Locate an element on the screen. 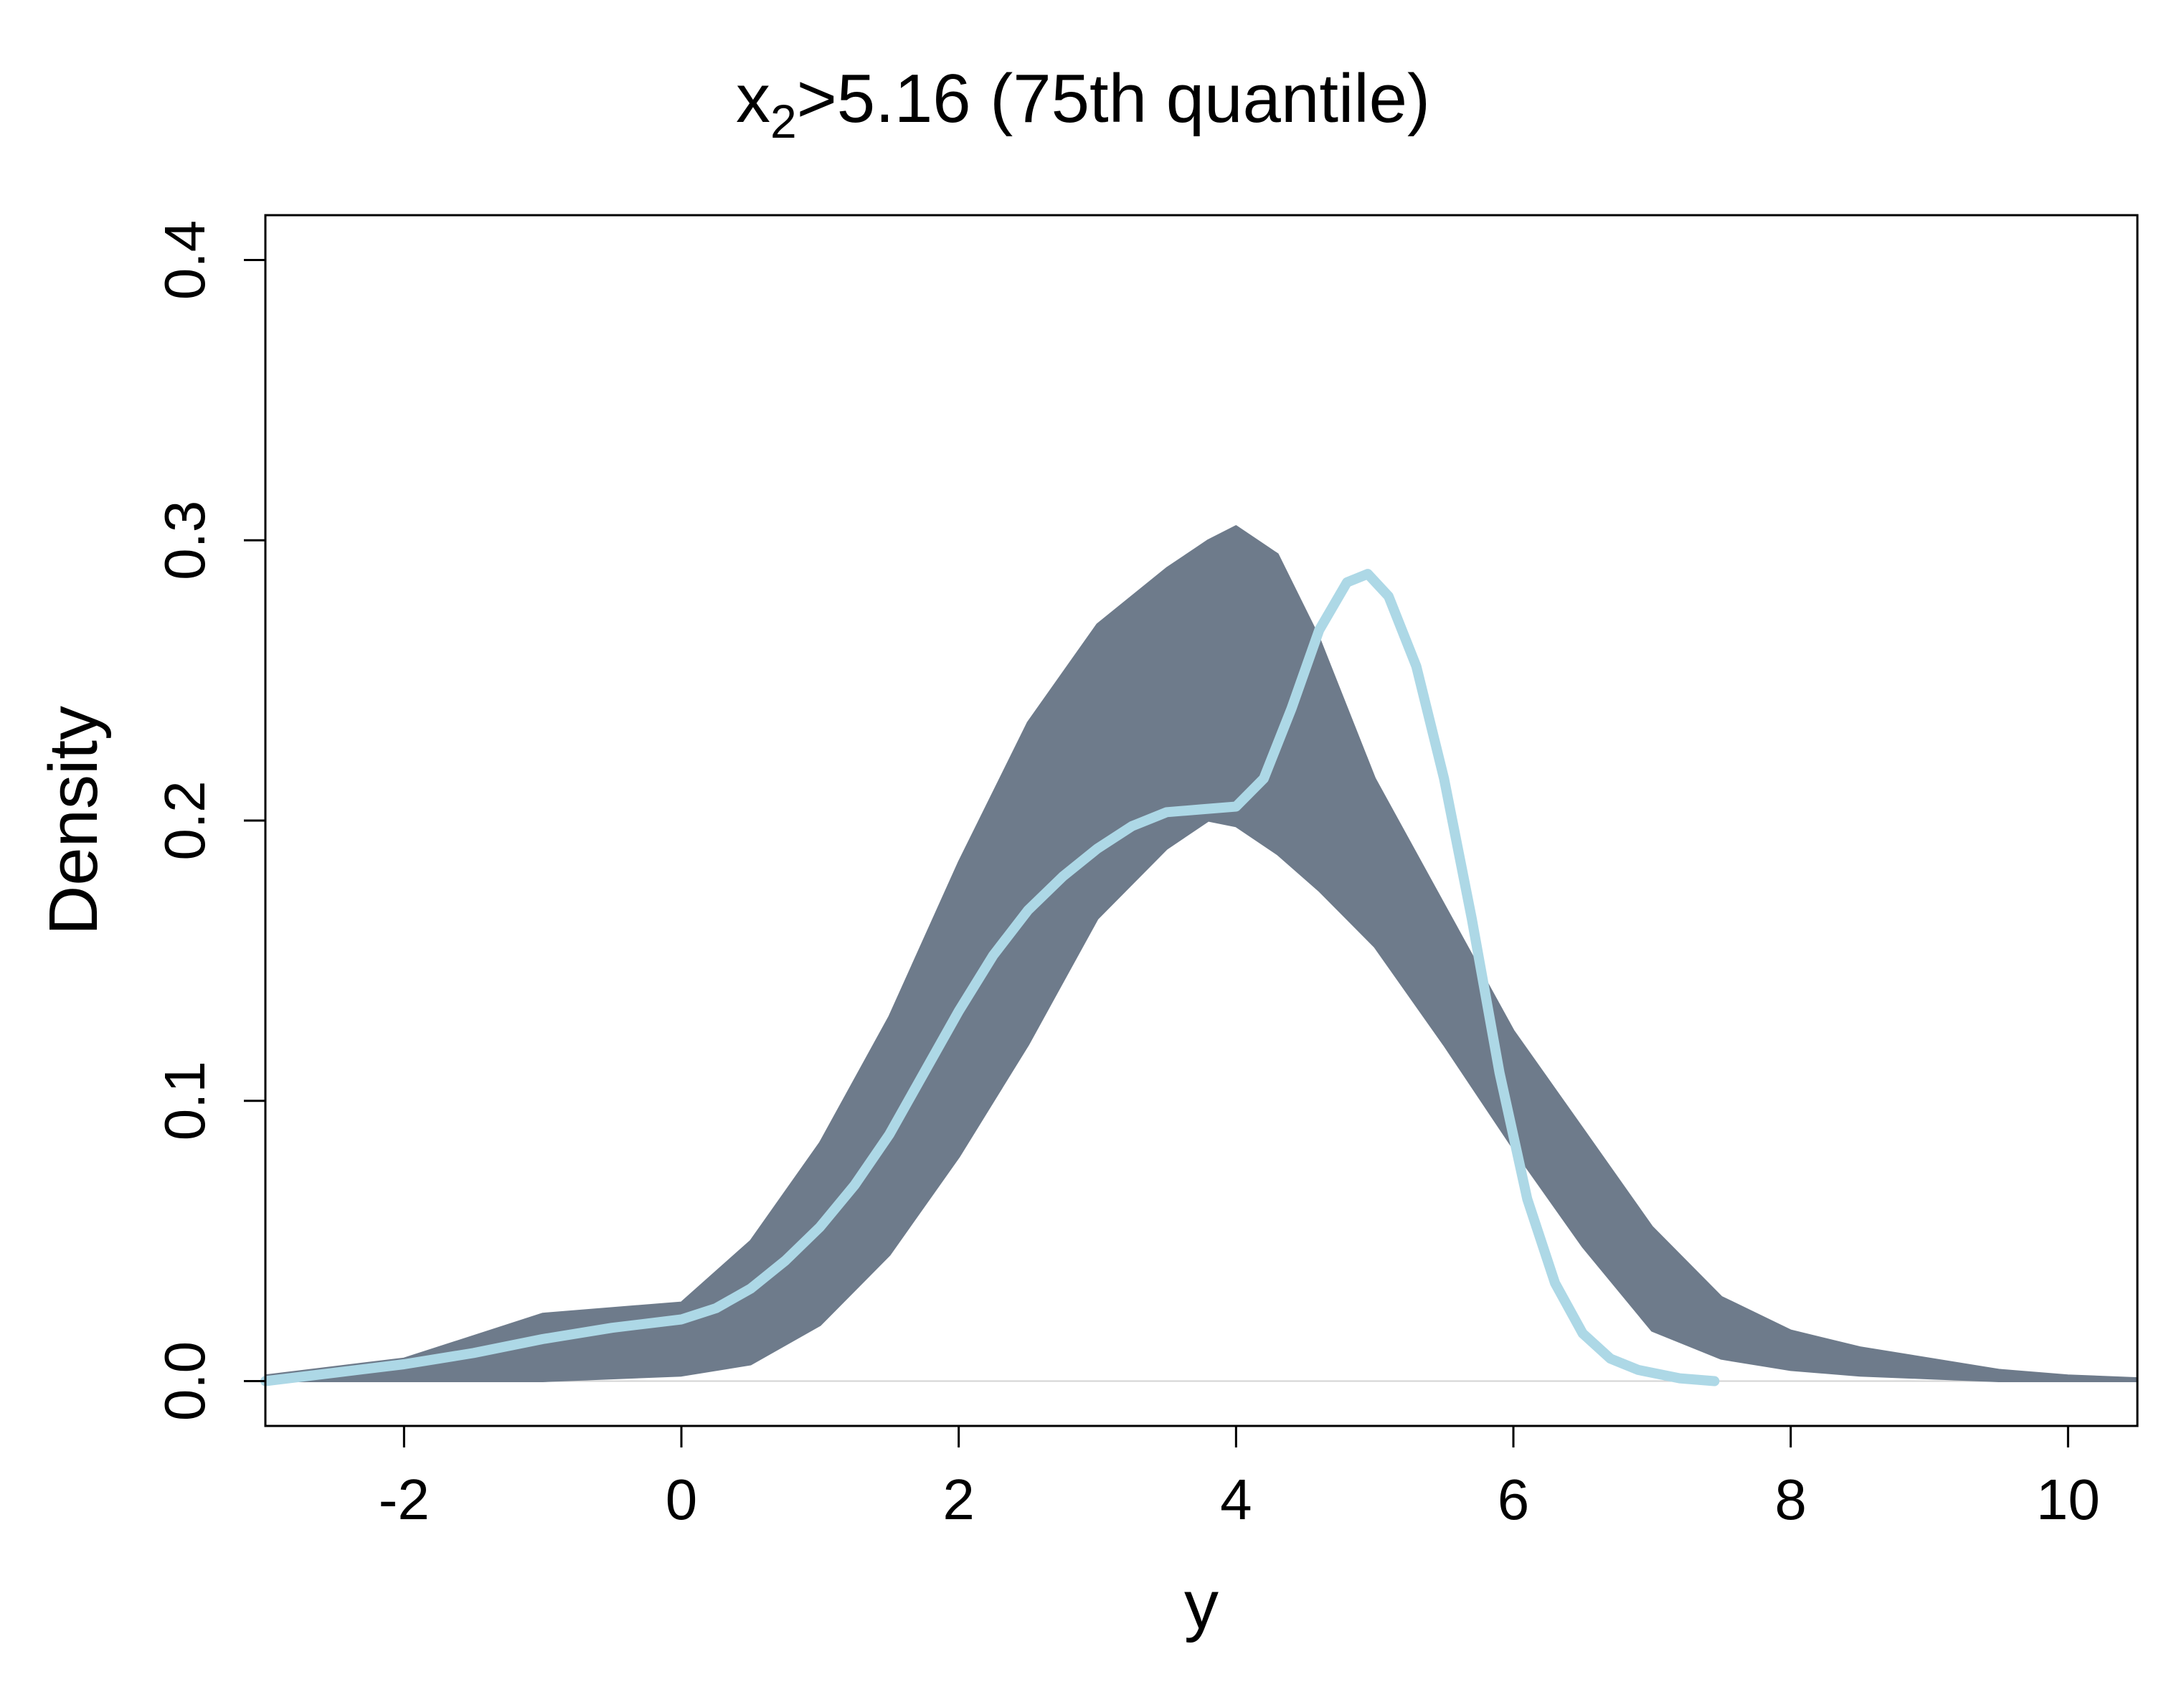 Image resolution: width=2184 pixels, height=1682 pixels. y-axis: 0.0 0.1 0.2 0.3 0.4 is located at coordinates (209, 820).